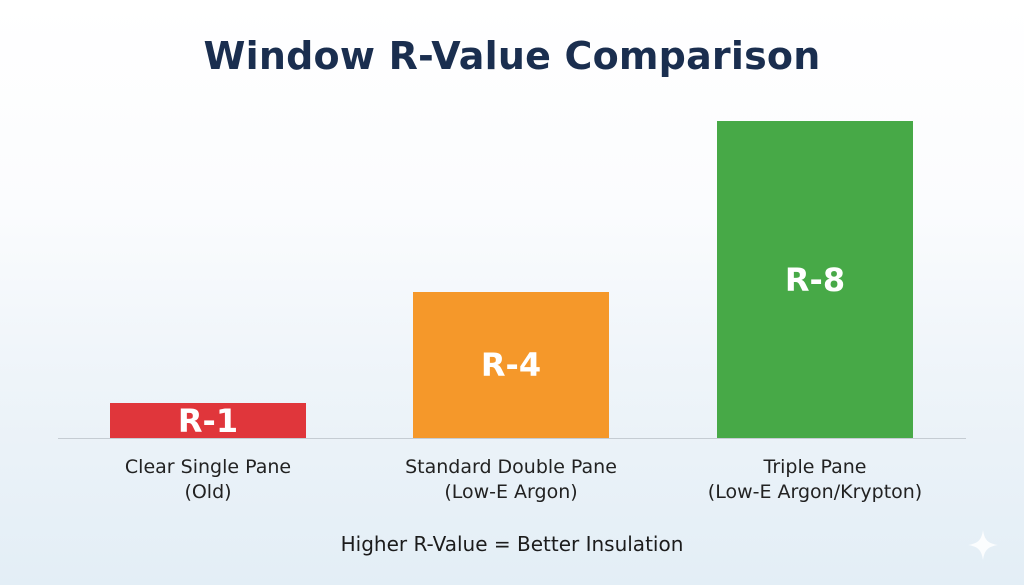 Image resolution: width=1024 pixels, height=585 pixels. I want to click on category-label-line2: (Low-E Argon), so click(511, 492).